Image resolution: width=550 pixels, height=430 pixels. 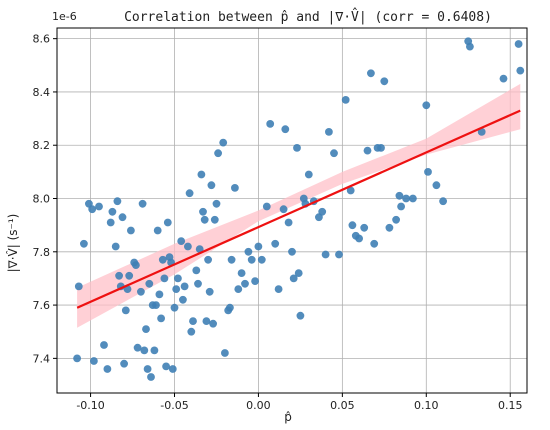 What do you see at coordinates (13, 243) in the screenshot?
I see `y-axis-label: |∇·V̂| (s⁻¹)` at bounding box center [13, 243].